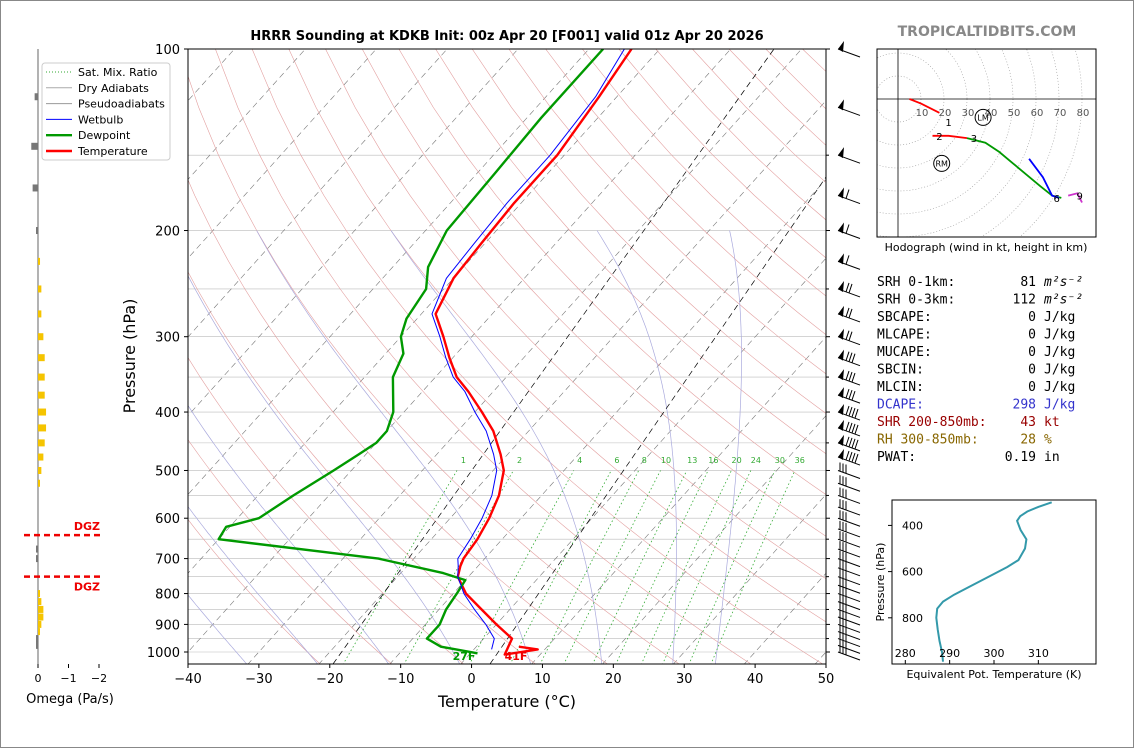 This screenshot has height=748, width=1134. I want to click on mixing-ratio-label: 16, so click(713, 460).